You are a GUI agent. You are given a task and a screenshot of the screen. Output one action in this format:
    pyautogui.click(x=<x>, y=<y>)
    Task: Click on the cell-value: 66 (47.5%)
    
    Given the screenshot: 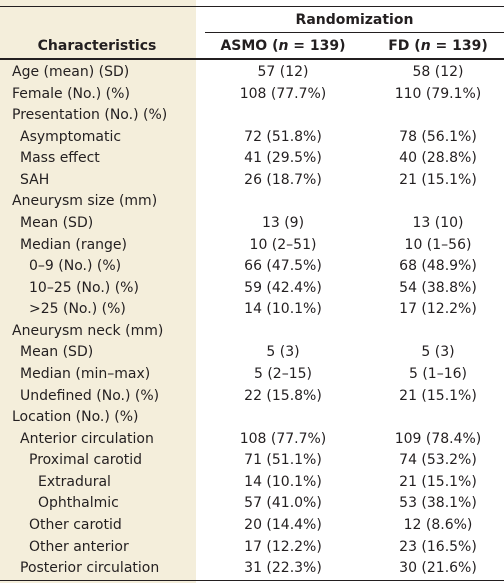 What is the action you would take?
    pyautogui.click(x=283, y=266)
    